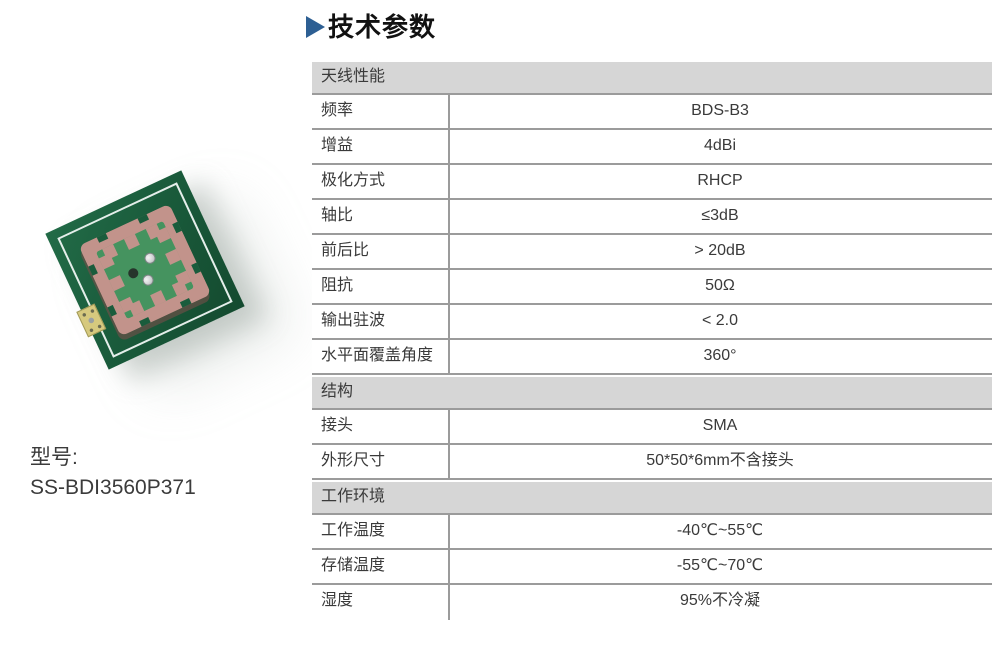  I want to click on table-row: 接头 SMA, so click(652, 427).